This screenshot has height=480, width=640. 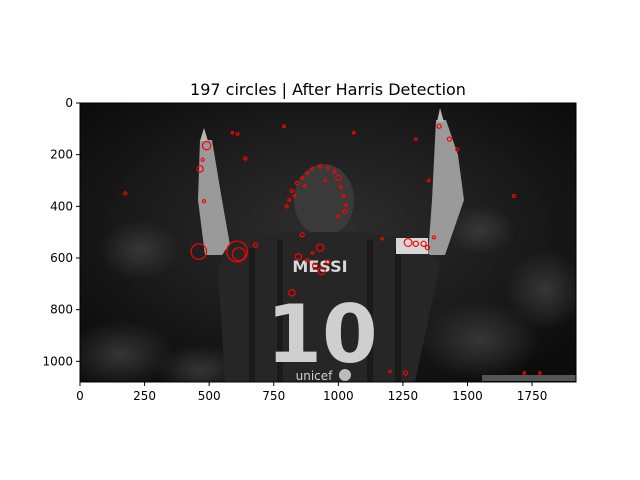 What do you see at coordinates (403, 396) in the screenshot?
I see `x-tick-label-5: 1250` at bounding box center [403, 396].